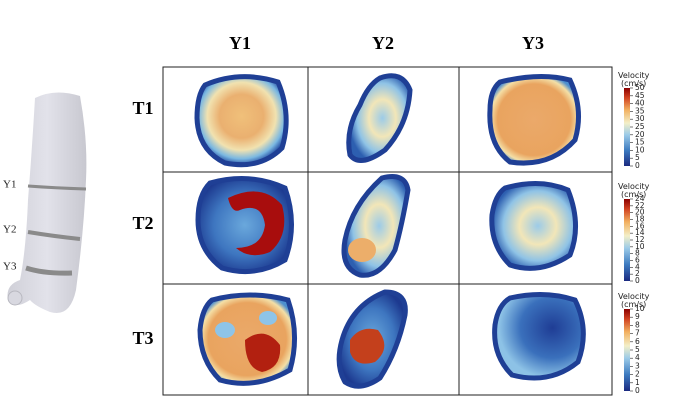 This screenshot has height=396, width=689. What do you see at coordinates (640, 126) in the screenshot?
I see `colorbar-tick-label: 25` at bounding box center [640, 126].